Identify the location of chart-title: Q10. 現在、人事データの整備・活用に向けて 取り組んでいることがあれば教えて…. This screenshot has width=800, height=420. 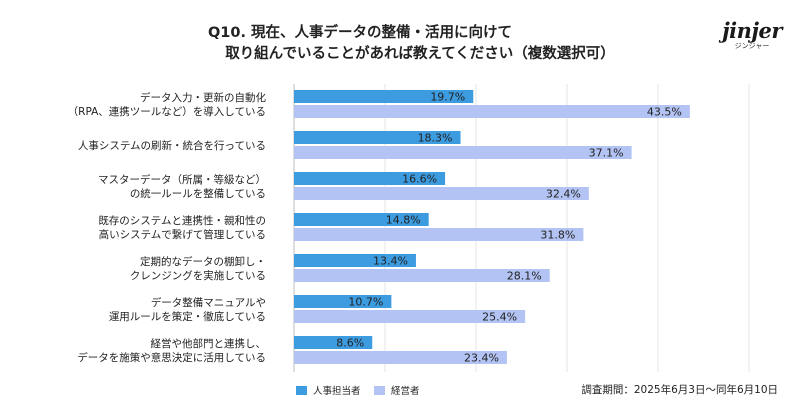
(400, 44).